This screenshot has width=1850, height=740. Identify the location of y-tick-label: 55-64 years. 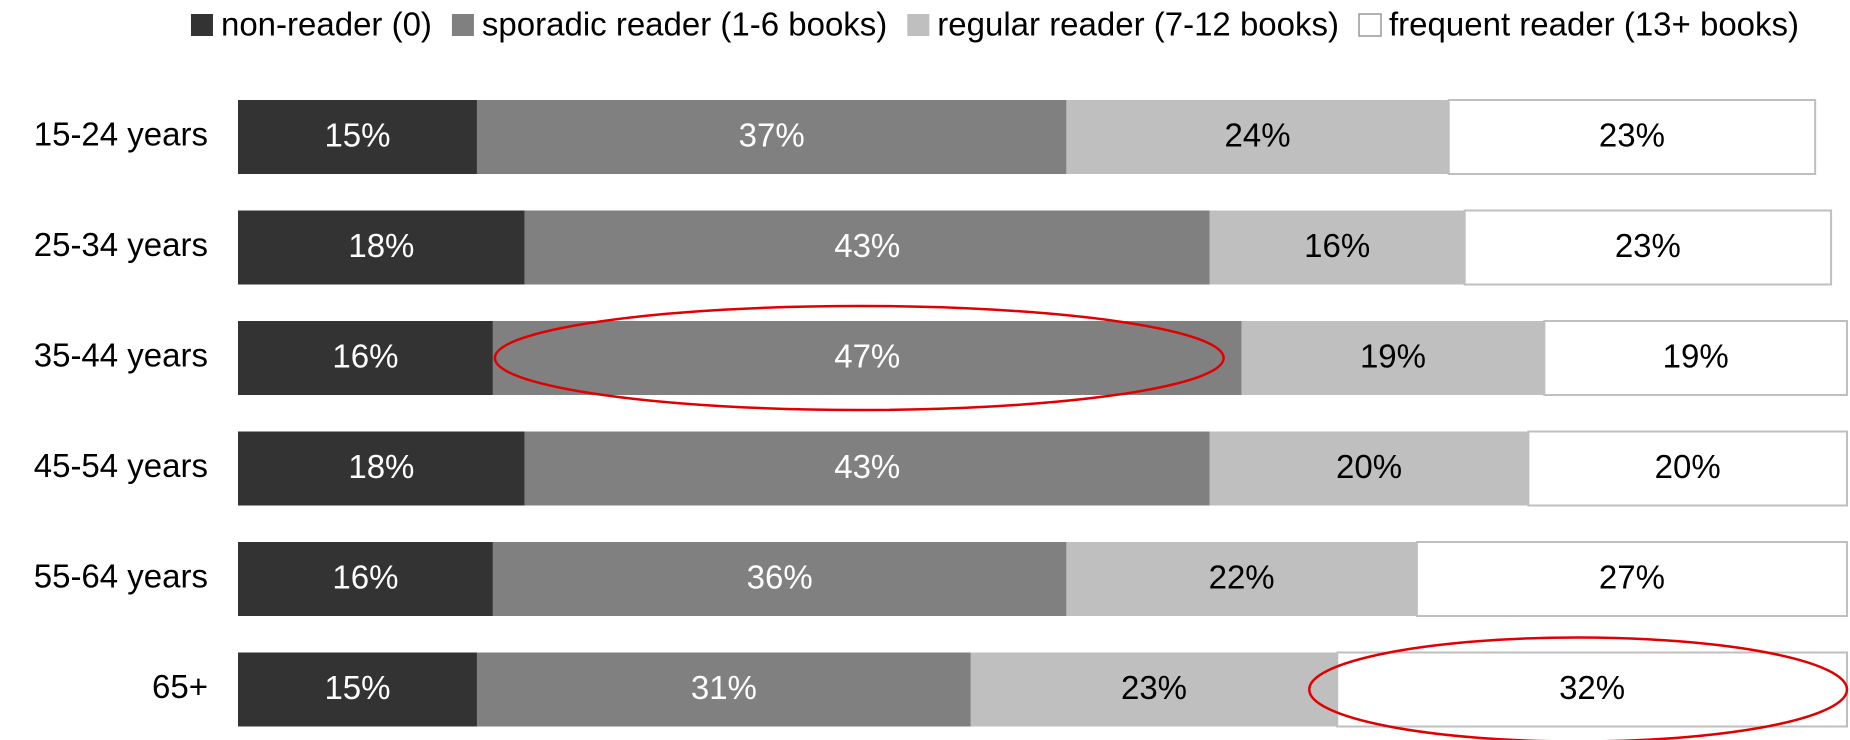
(121, 576).